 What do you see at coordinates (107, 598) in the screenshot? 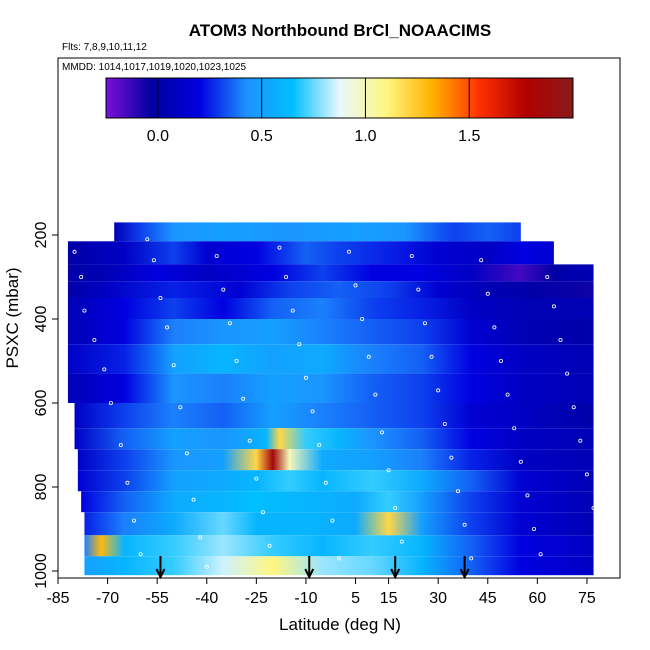
I see `x-tick-label: -70` at bounding box center [107, 598].